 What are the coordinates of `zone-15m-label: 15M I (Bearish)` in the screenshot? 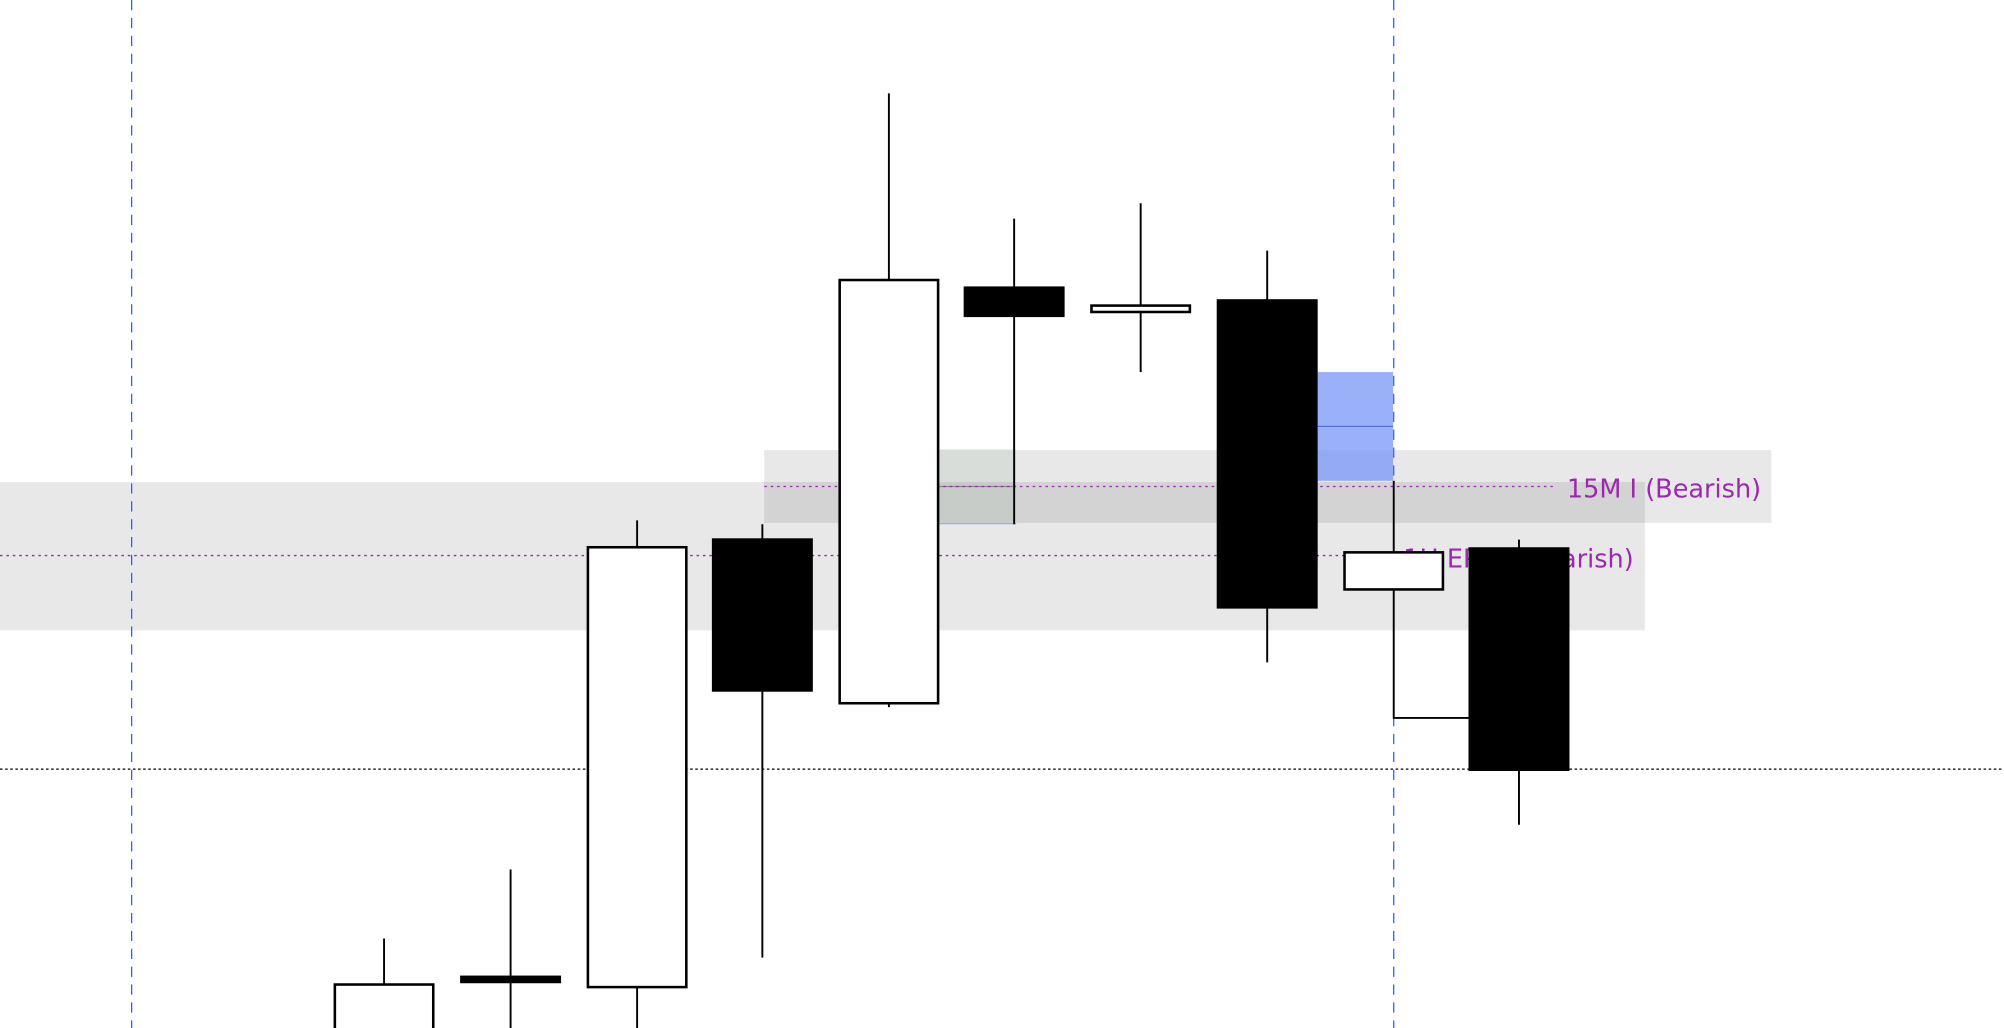 It's located at (1664, 489).